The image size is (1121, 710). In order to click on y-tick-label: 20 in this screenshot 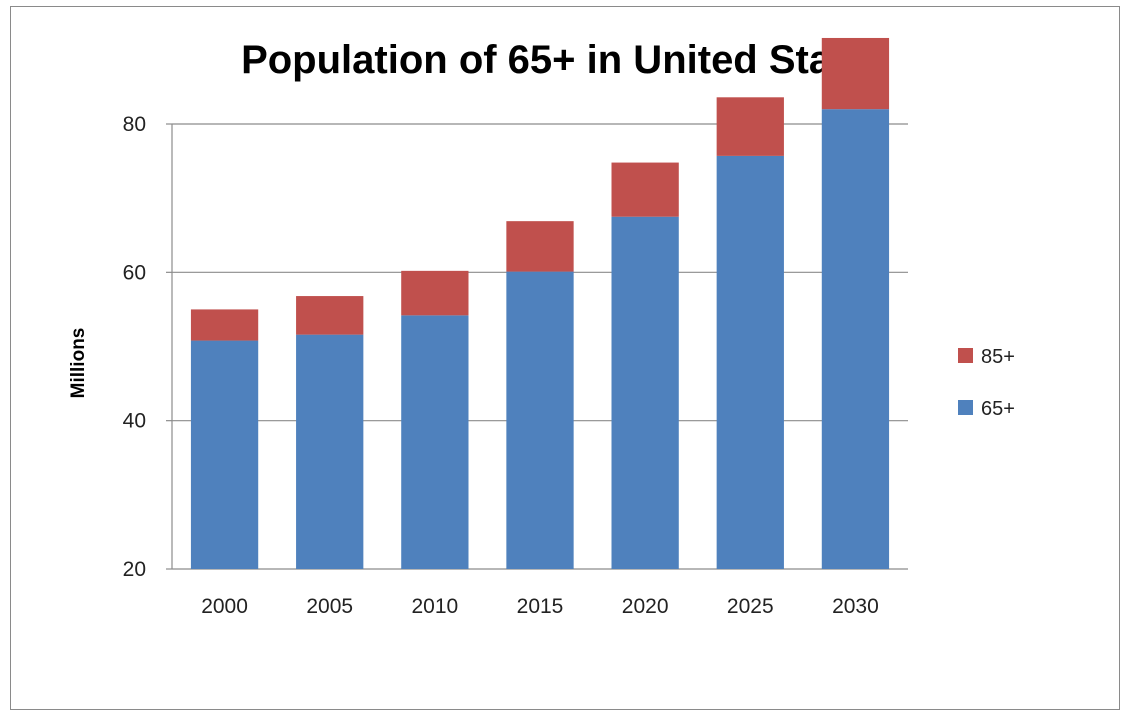, I will do `click(134, 569)`.